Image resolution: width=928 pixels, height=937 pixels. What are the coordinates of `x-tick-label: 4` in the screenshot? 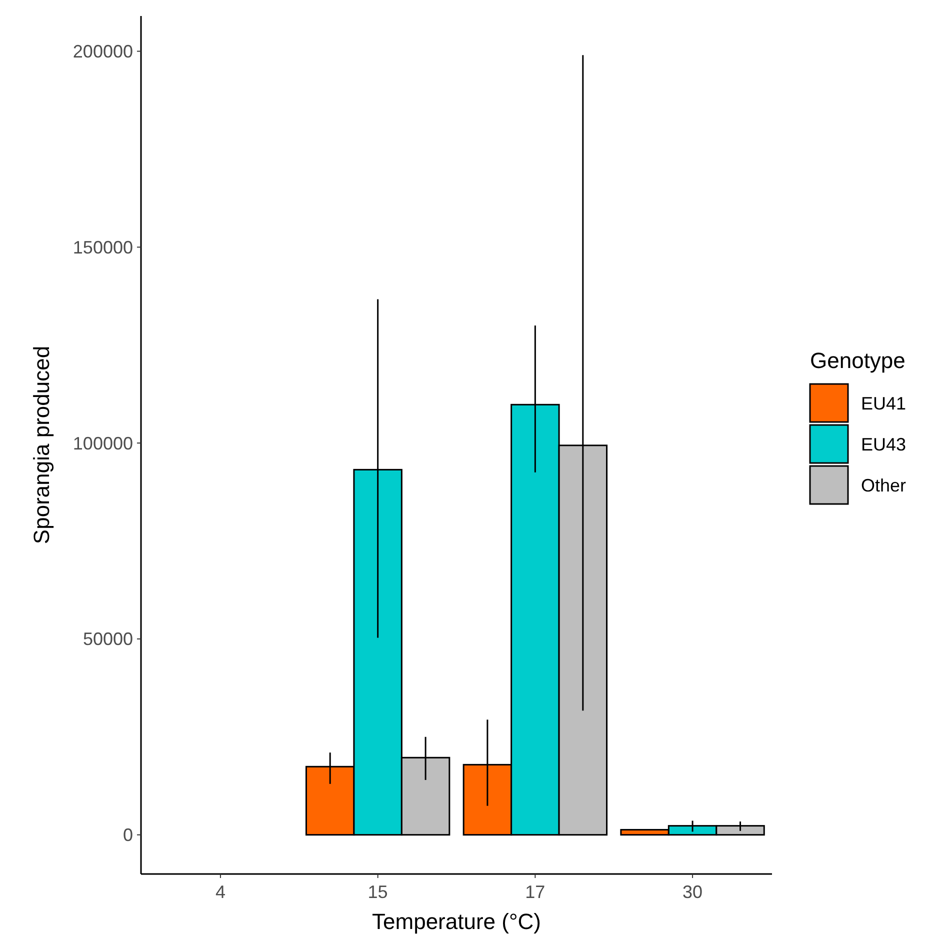 It's located at (220, 892).